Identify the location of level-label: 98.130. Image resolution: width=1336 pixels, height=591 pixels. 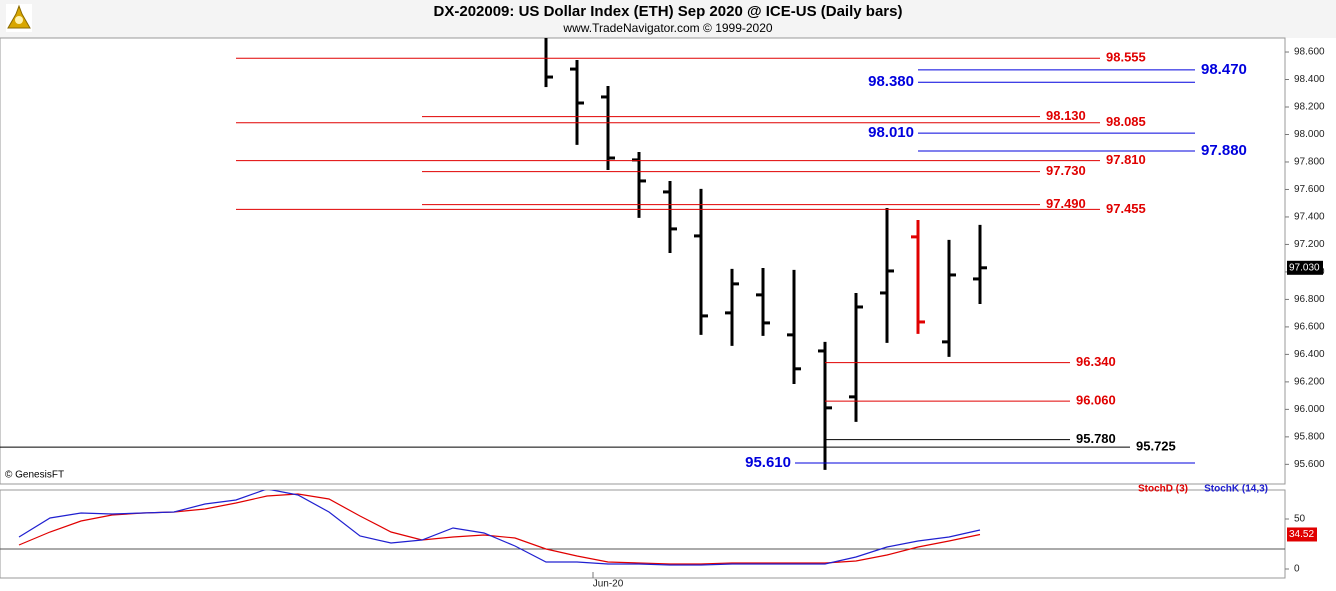
(1066, 115).